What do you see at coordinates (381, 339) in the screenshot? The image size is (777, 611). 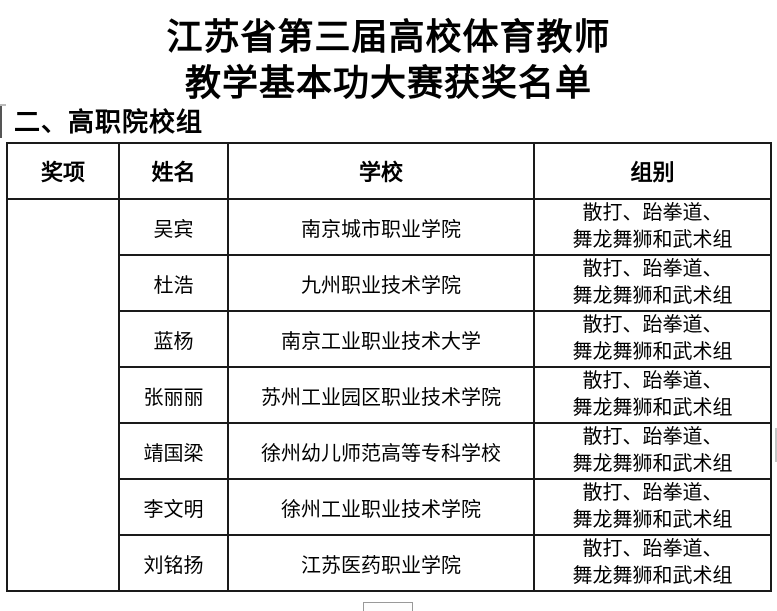 I see `school-cell: 南京工业职业技术大学` at bounding box center [381, 339].